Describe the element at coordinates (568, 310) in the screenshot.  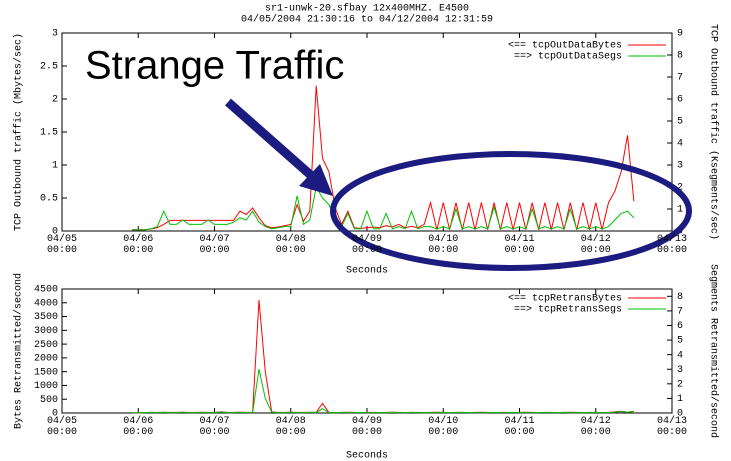
I see `legend-label: ==> tcpRetransSegs` at that location.